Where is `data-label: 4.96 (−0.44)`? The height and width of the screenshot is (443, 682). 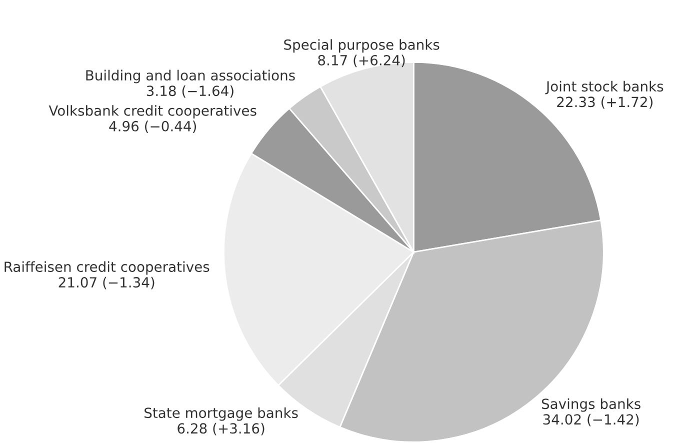
data-label: 4.96 (−0.44) is located at coordinates (152, 127).